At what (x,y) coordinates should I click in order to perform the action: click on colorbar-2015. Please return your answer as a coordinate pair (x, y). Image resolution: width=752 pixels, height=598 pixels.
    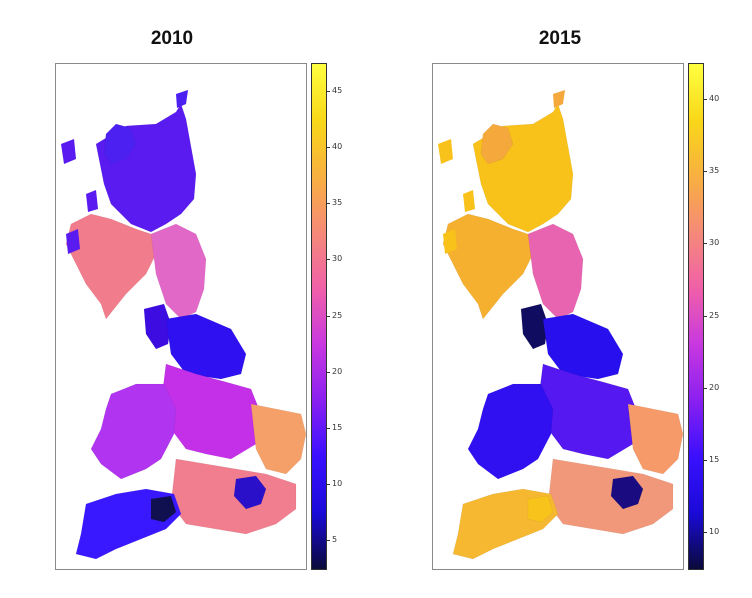
    Looking at the image, I should click on (696, 316).